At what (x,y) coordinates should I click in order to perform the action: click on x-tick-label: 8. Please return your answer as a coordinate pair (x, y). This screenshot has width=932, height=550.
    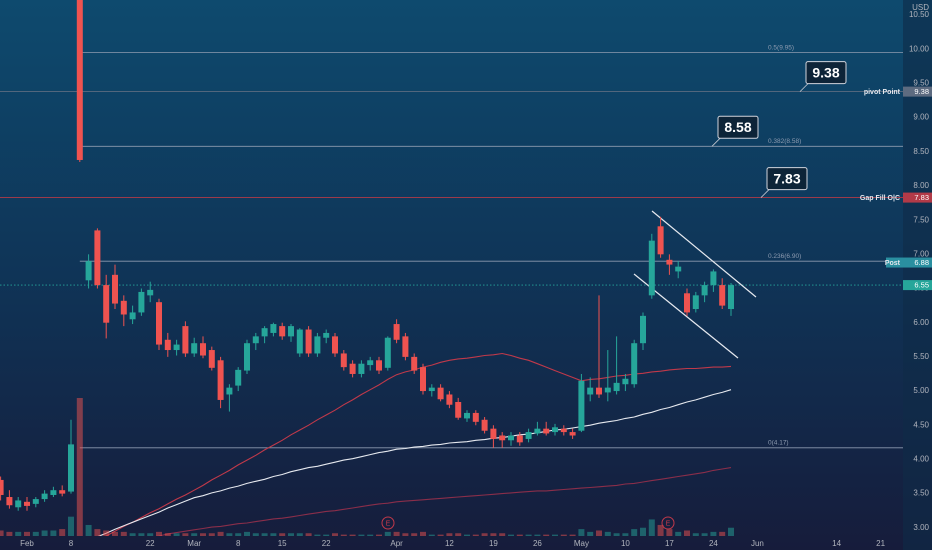
    Looking at the image, I should click on (238, 543).